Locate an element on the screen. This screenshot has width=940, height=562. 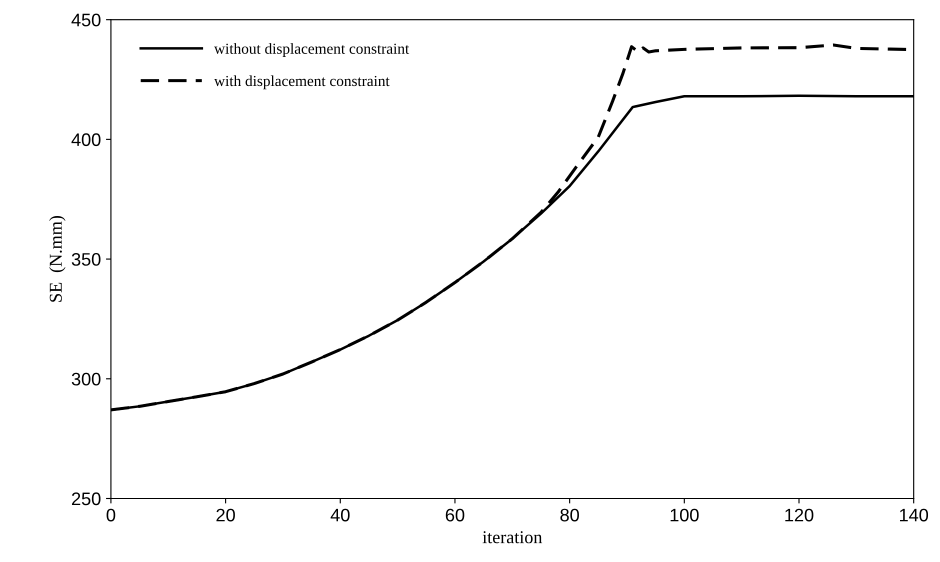
x-tick-label: 100 is located at coordinates (684, 515).